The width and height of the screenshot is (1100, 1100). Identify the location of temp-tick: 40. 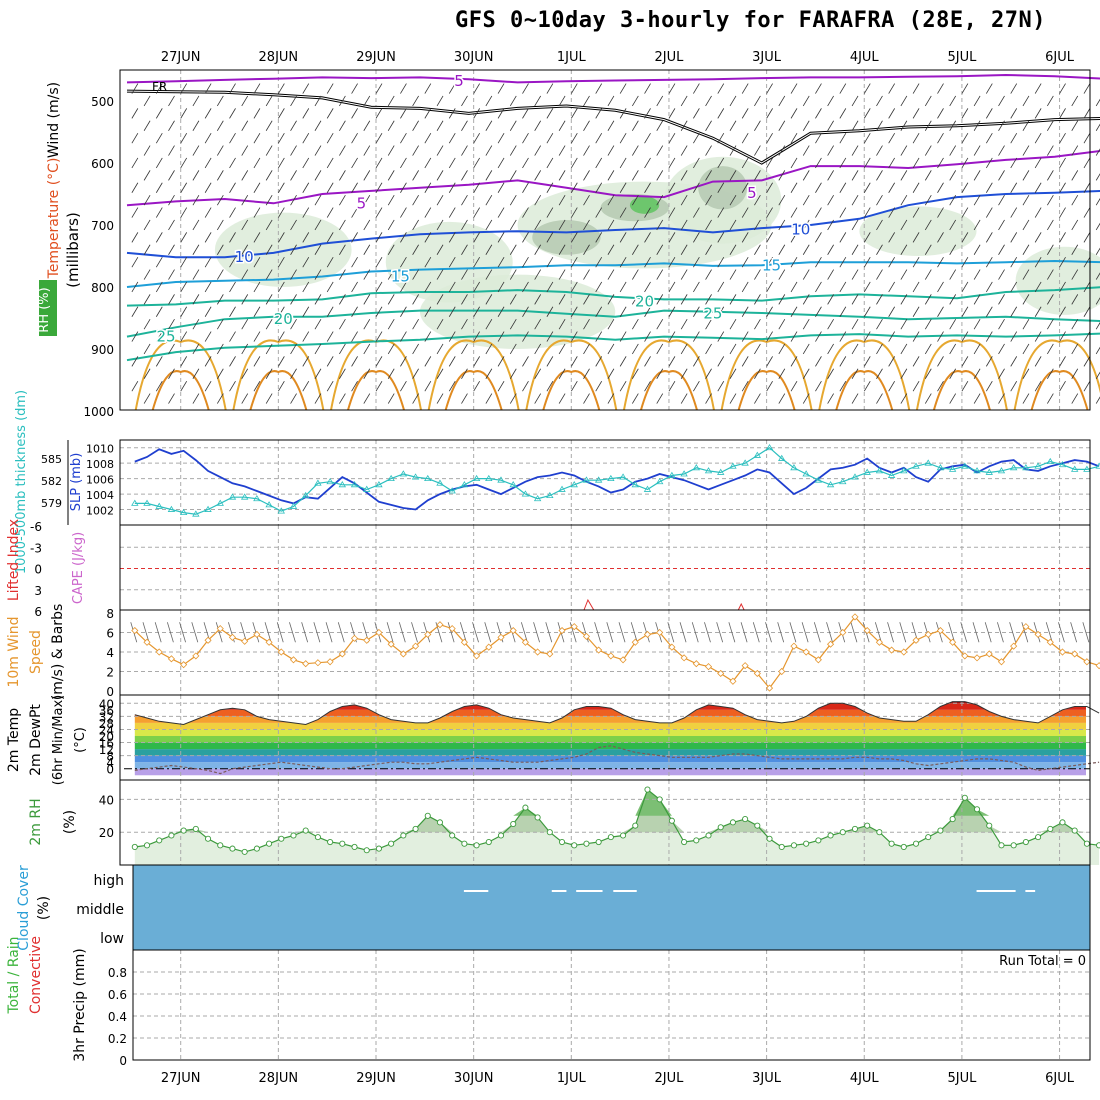
(106, 704).